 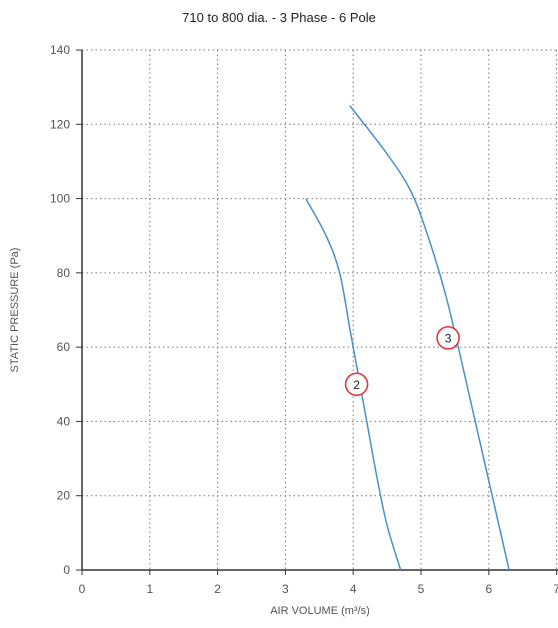 I want to click on y-axis-label: STATIC PRESSURE (Pa), so click(x=15, y=310).